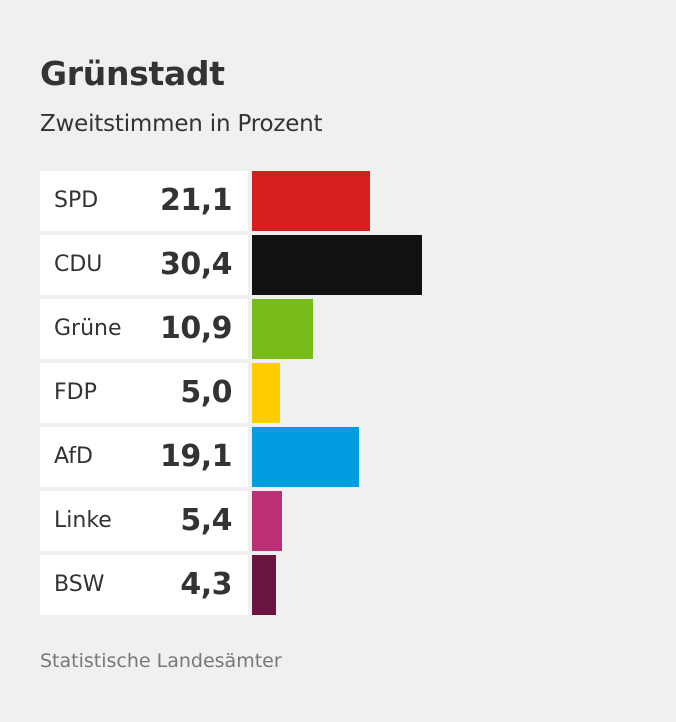 This screenshot has height=722, width=676. Describe the element at coordinates (144, 265) in the screenshot. I see `label-cell: CDU 30,4` at that location.